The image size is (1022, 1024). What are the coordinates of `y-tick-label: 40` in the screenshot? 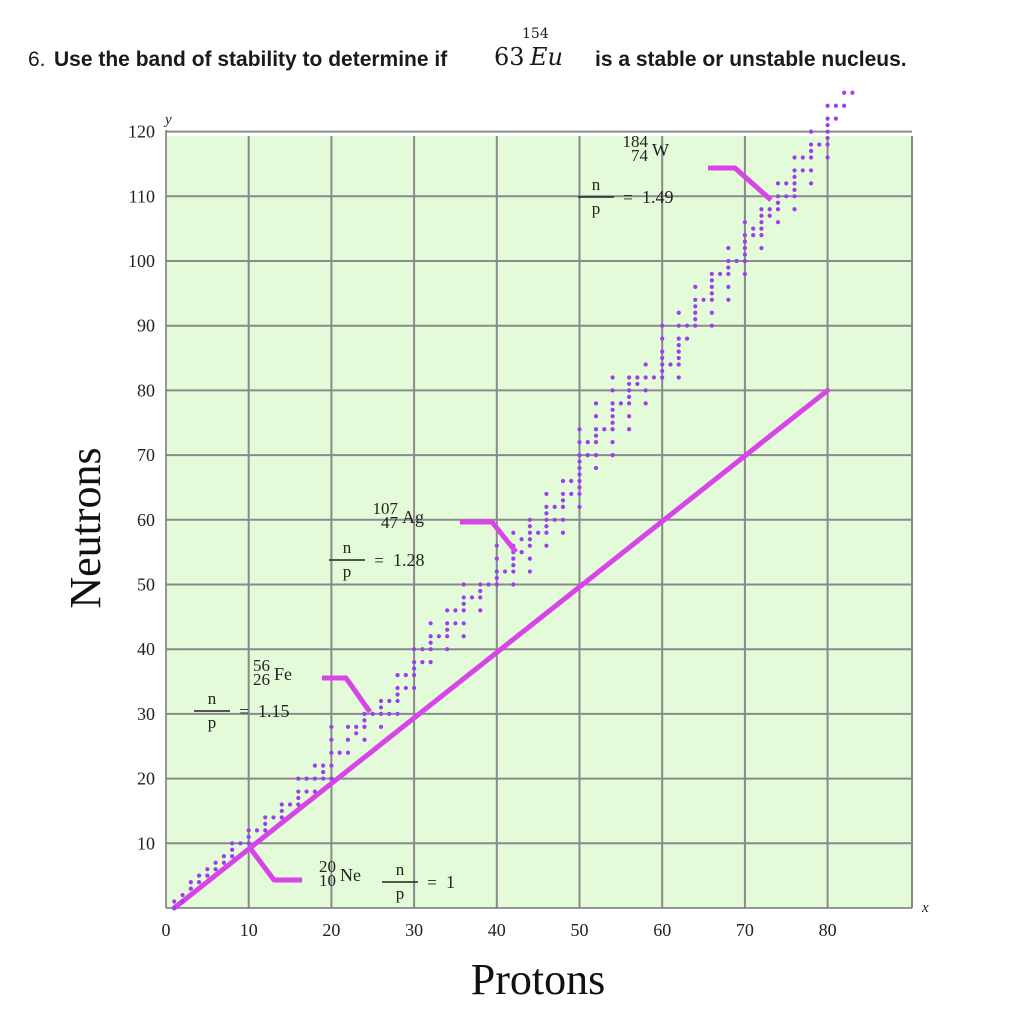 It's located at (146, 649).